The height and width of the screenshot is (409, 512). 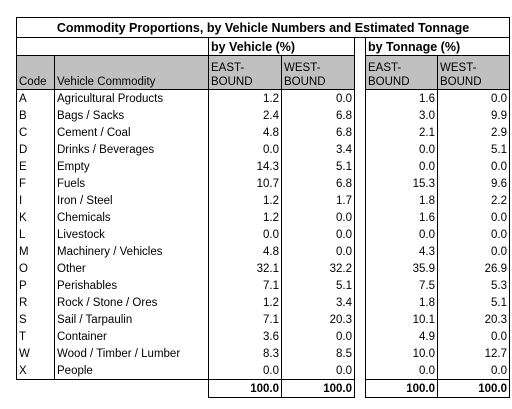 What do you see at coordinates (318, 72) in the screenshot?
I see `header-vehicle-westbound: WEST- BOUND` at bounding box center [318, 72].